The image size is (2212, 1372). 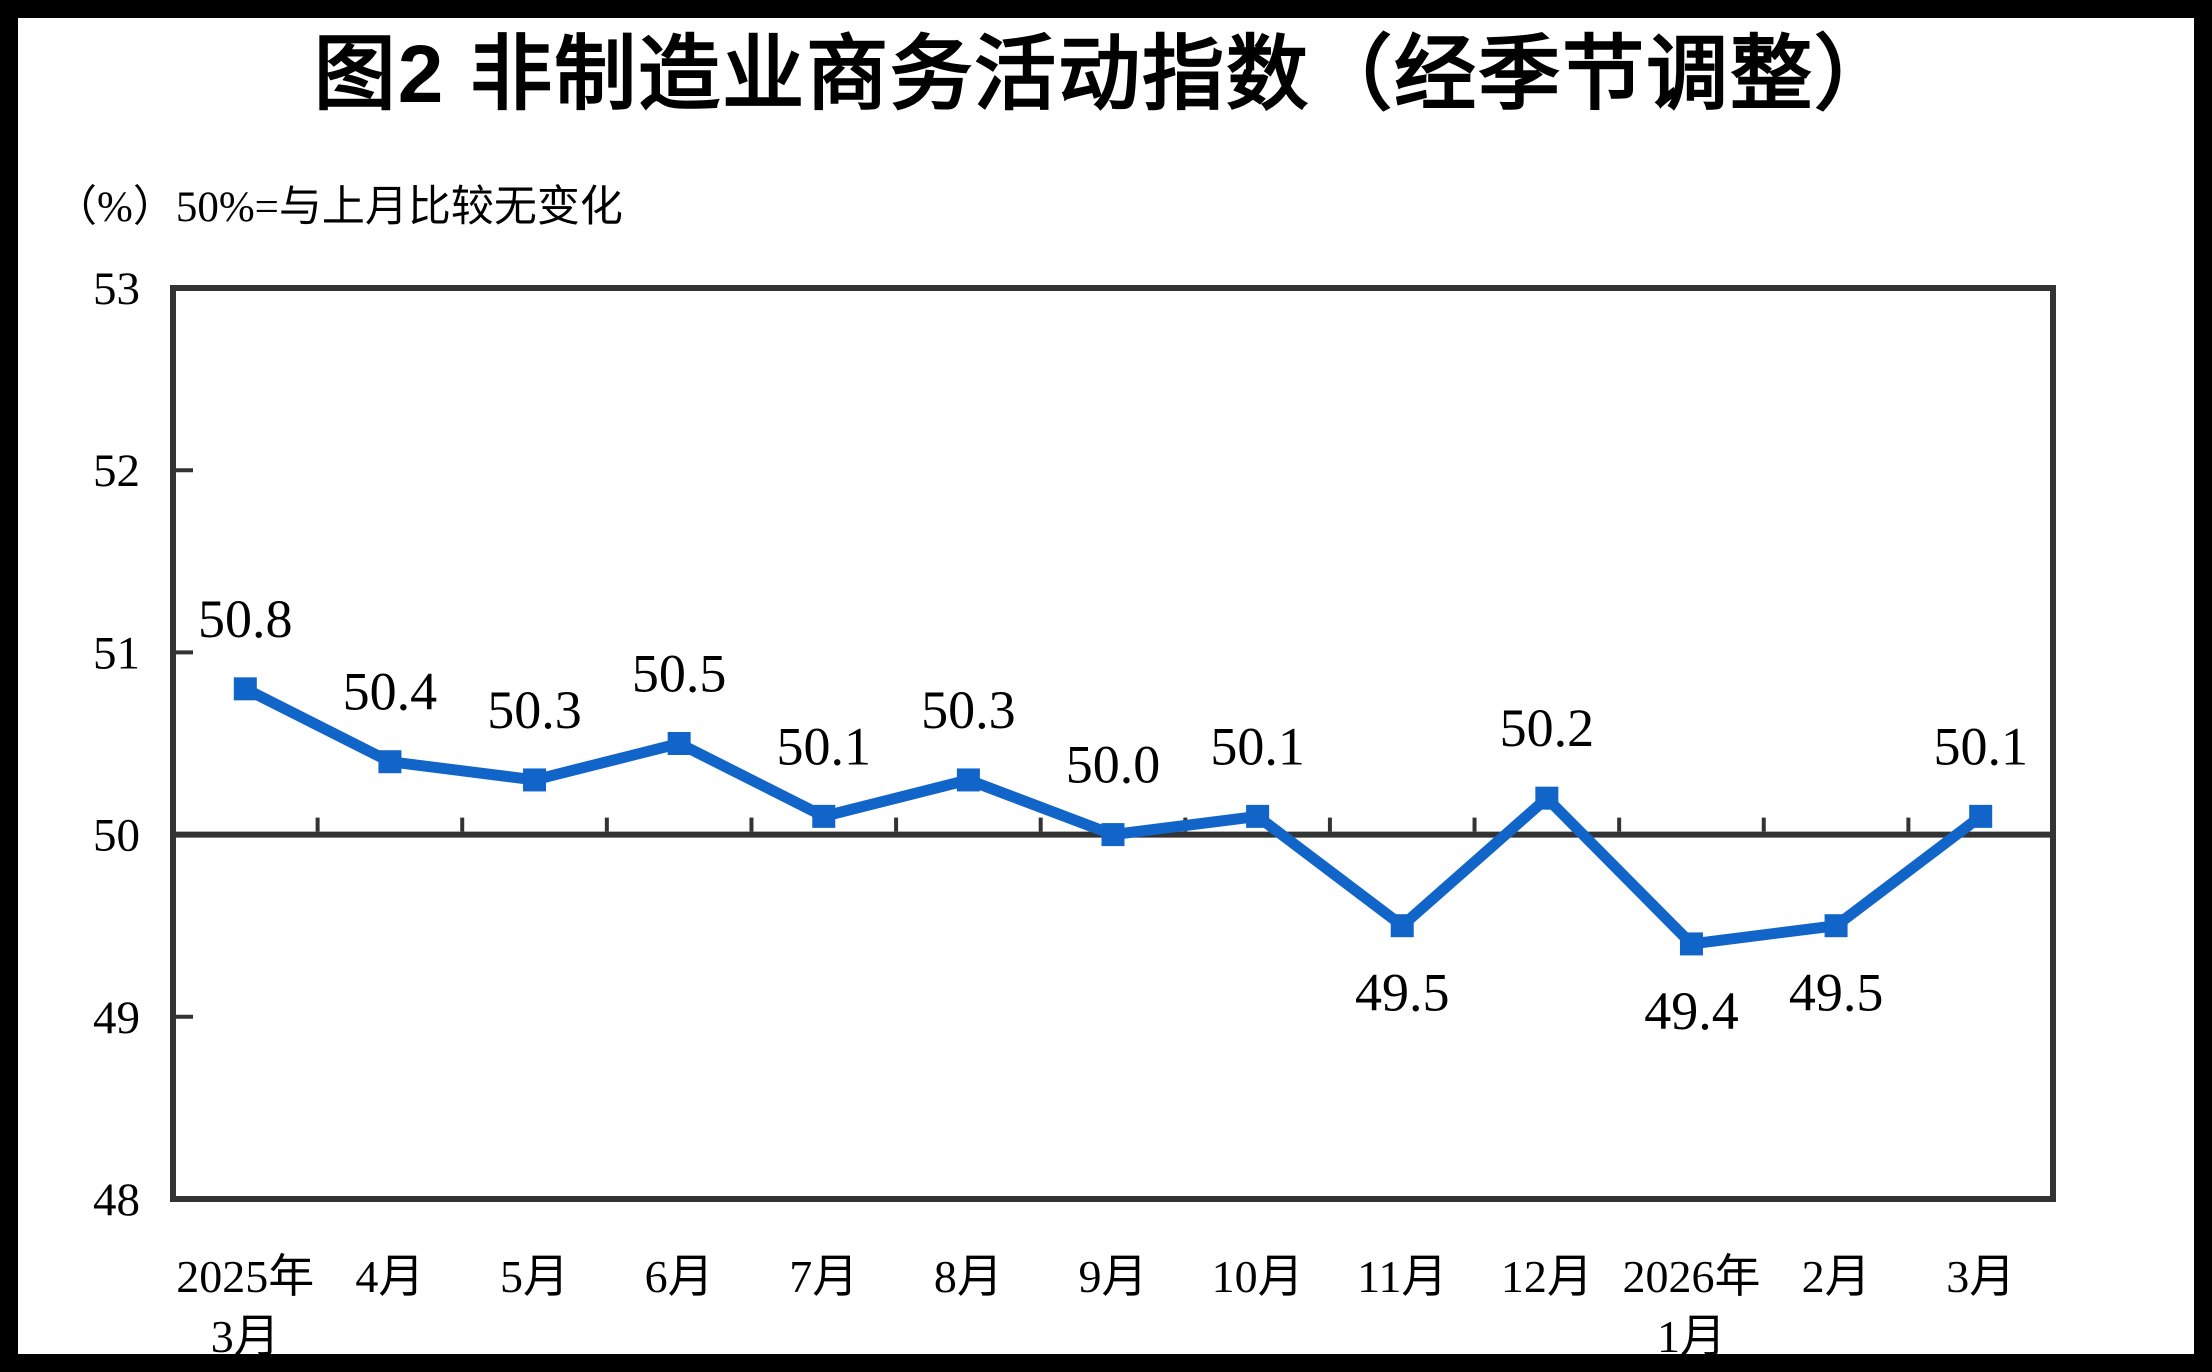 I want to click on data-label: 50.0, so click(x=1113, y=765).